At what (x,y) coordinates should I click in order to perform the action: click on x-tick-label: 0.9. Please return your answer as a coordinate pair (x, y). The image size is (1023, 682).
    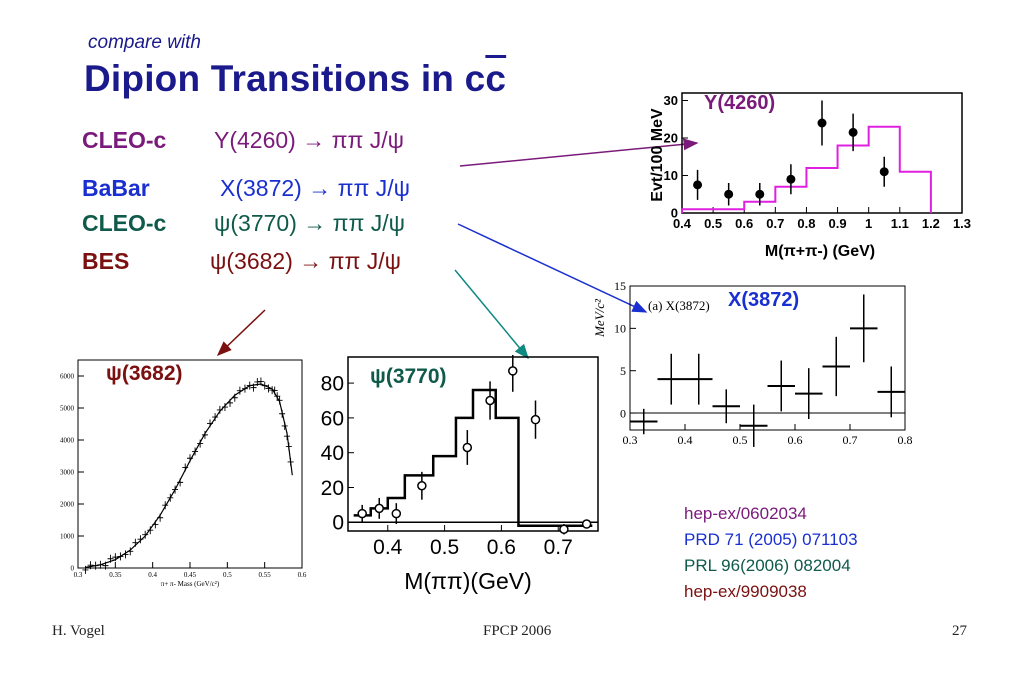
    Looking at the image, I should click on (838, 223).